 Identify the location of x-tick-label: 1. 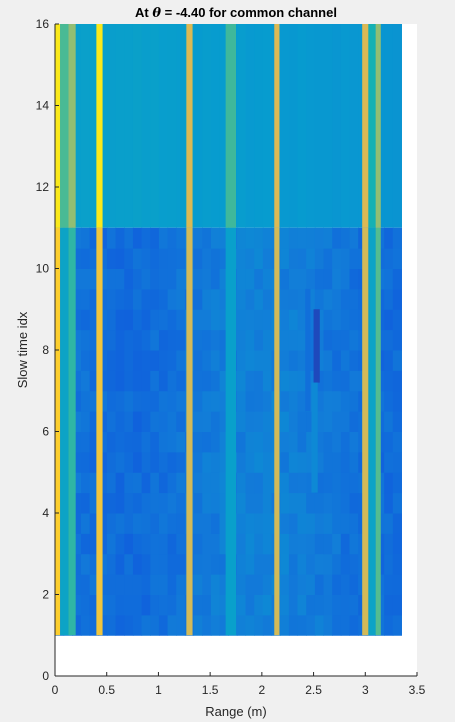
(158, 690).